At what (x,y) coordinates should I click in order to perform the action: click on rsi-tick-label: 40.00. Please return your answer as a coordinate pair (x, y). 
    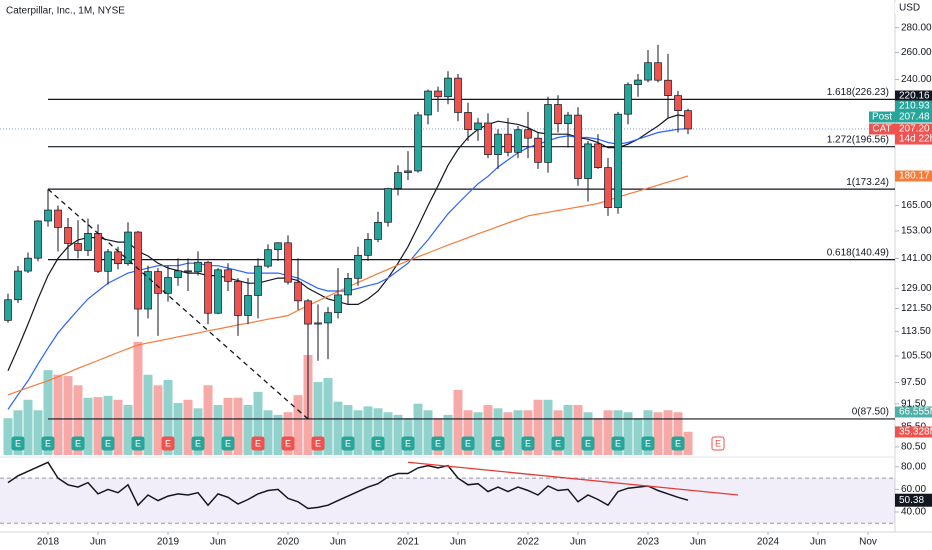
    Looking at the image, I should click on (913, 512).